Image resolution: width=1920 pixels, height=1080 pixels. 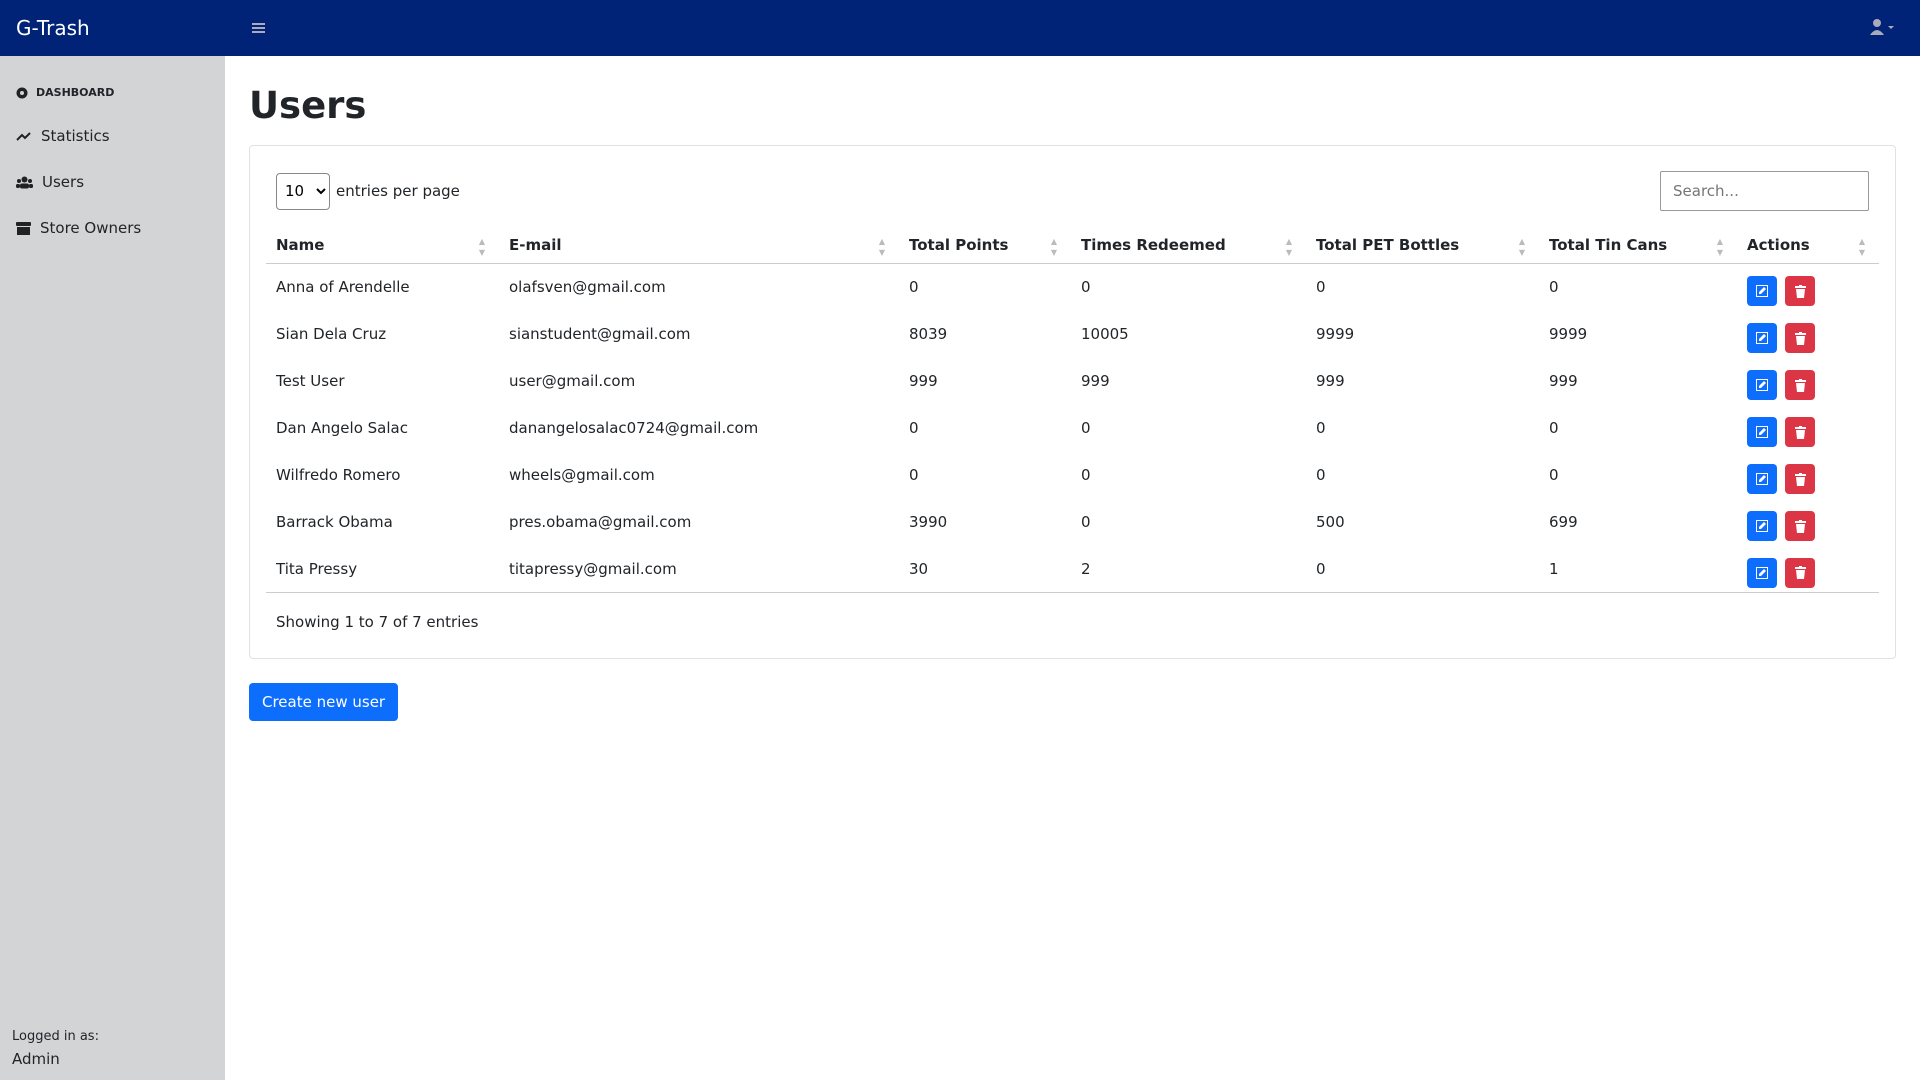 What do you see at coordinates (634, 428) in the screenshot?
I see `table-cell: danangelosalac0724@gmail.com` at bounding box center [634, 428].